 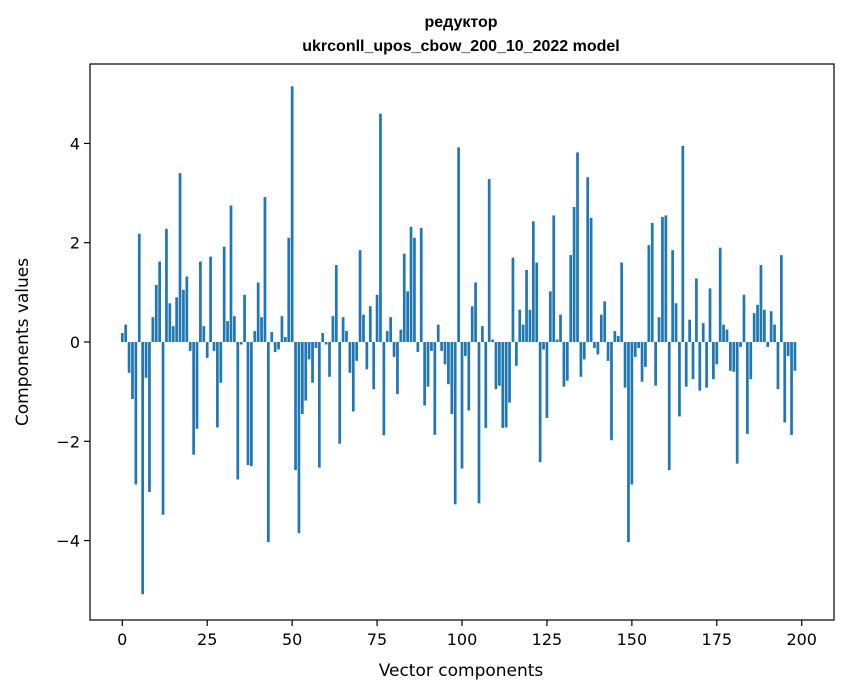 I want to click on x-tick-label: 100, so click(x=462, y=639).